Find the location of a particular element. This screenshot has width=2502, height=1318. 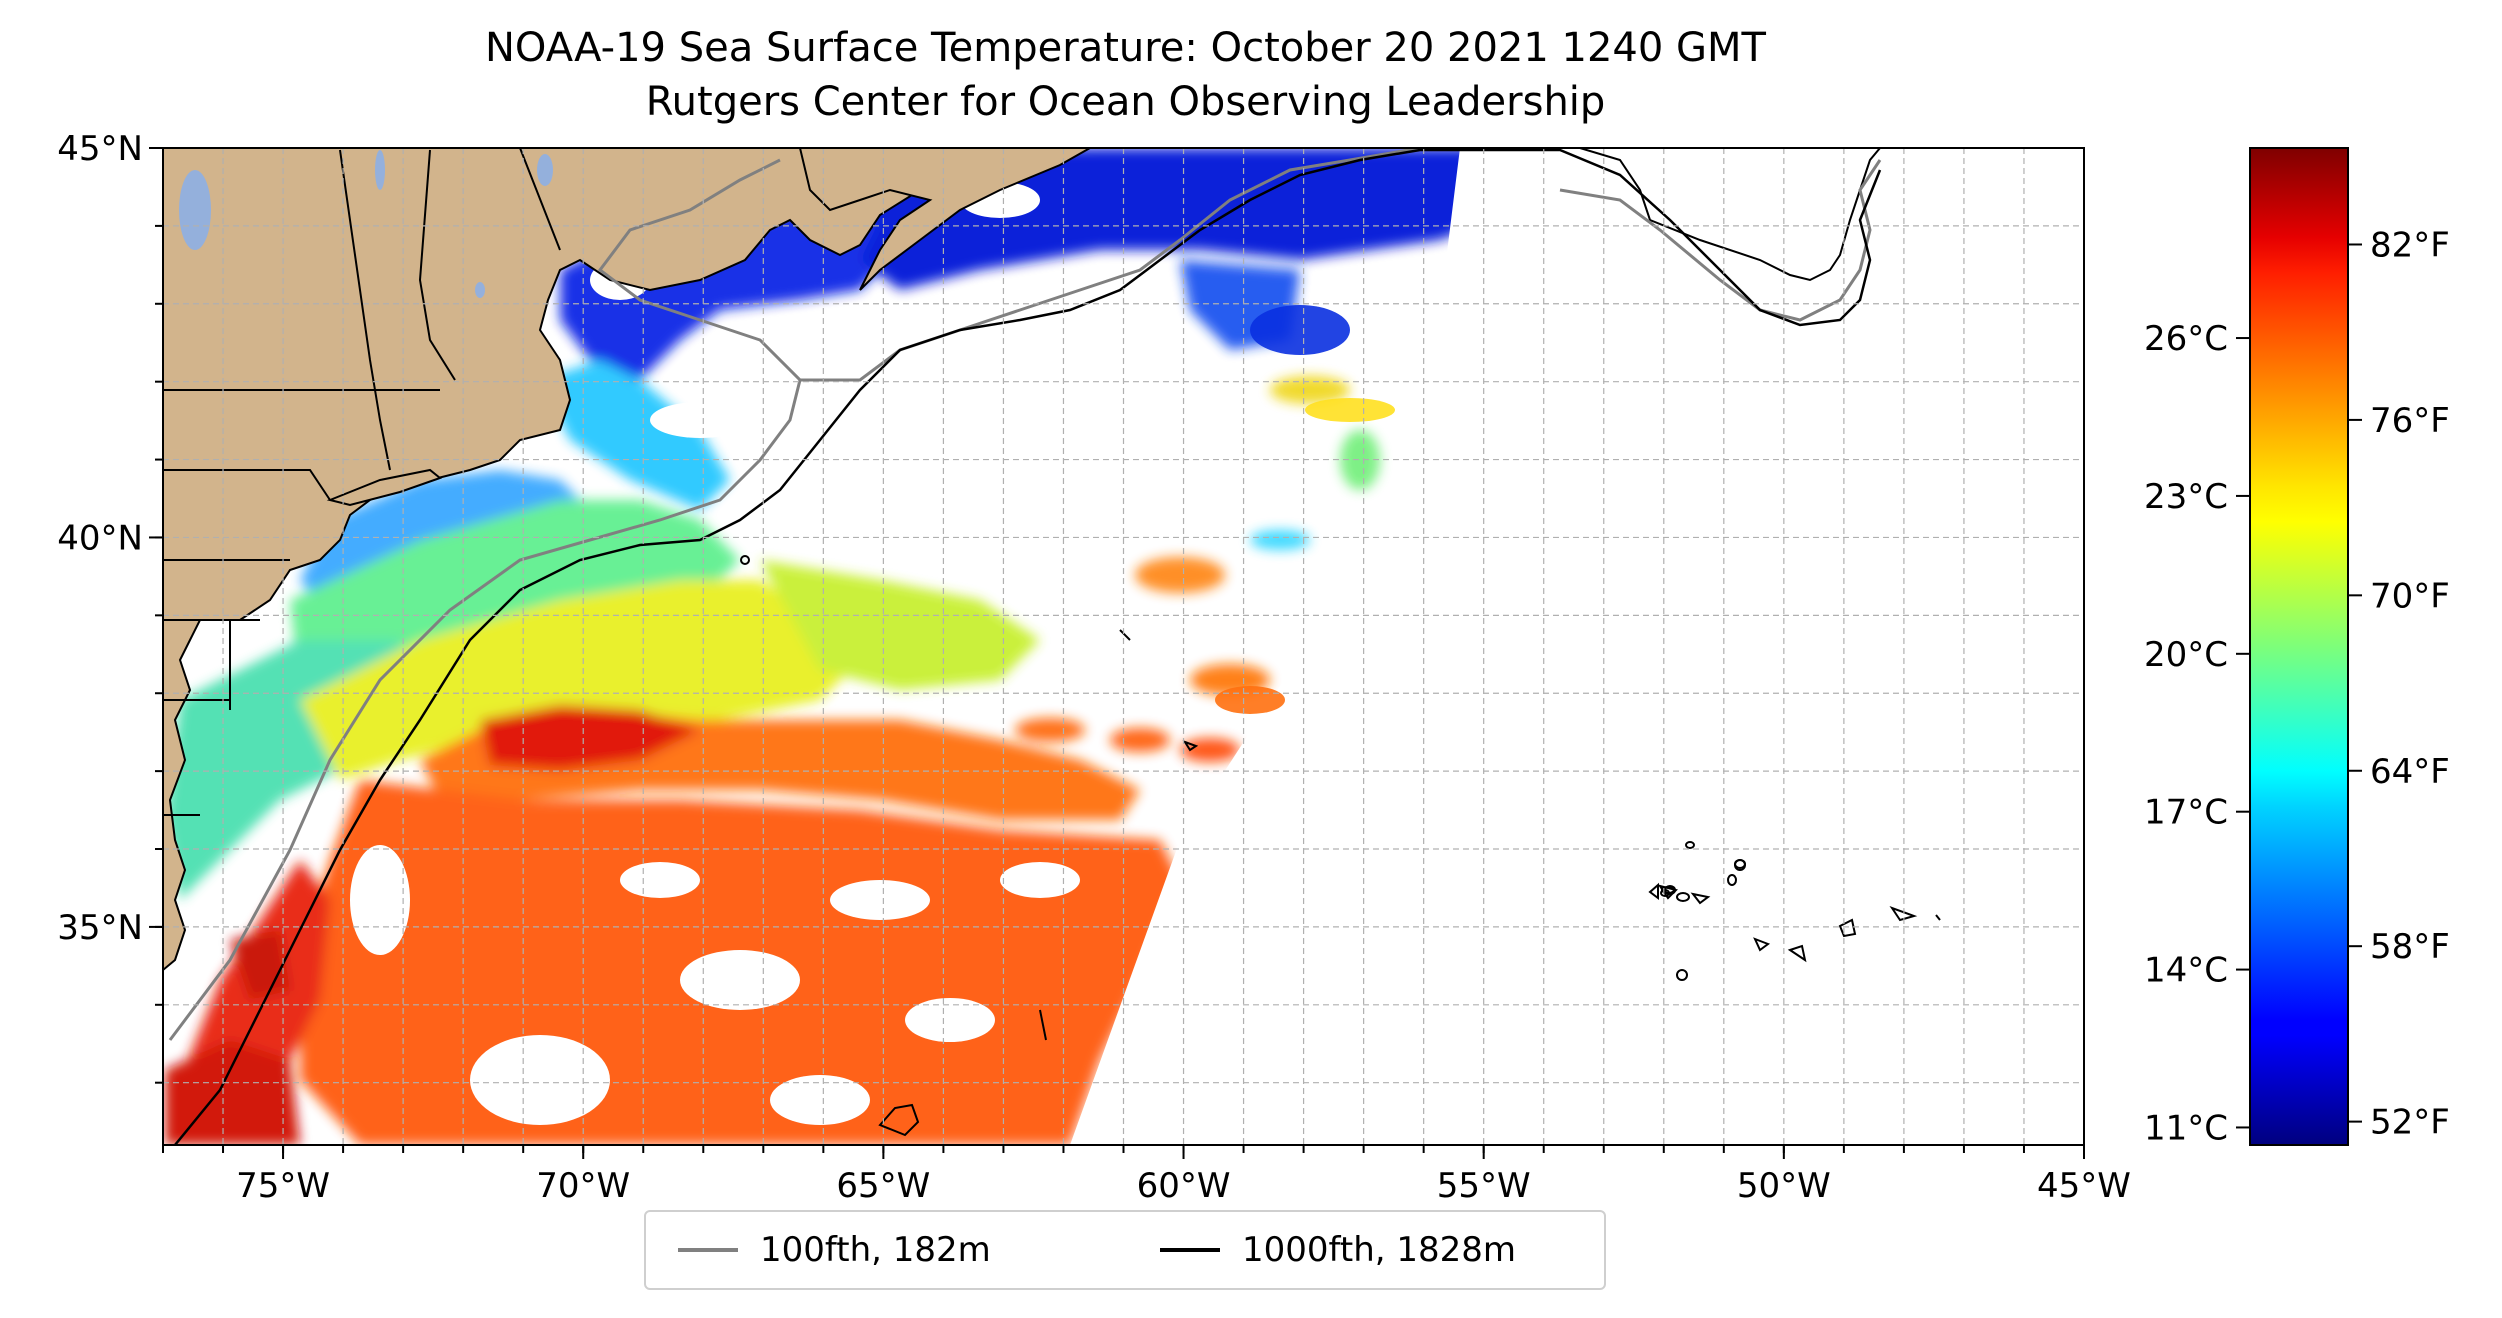

lon-tick-label: 75°W is located at coordinates (283, 1186).